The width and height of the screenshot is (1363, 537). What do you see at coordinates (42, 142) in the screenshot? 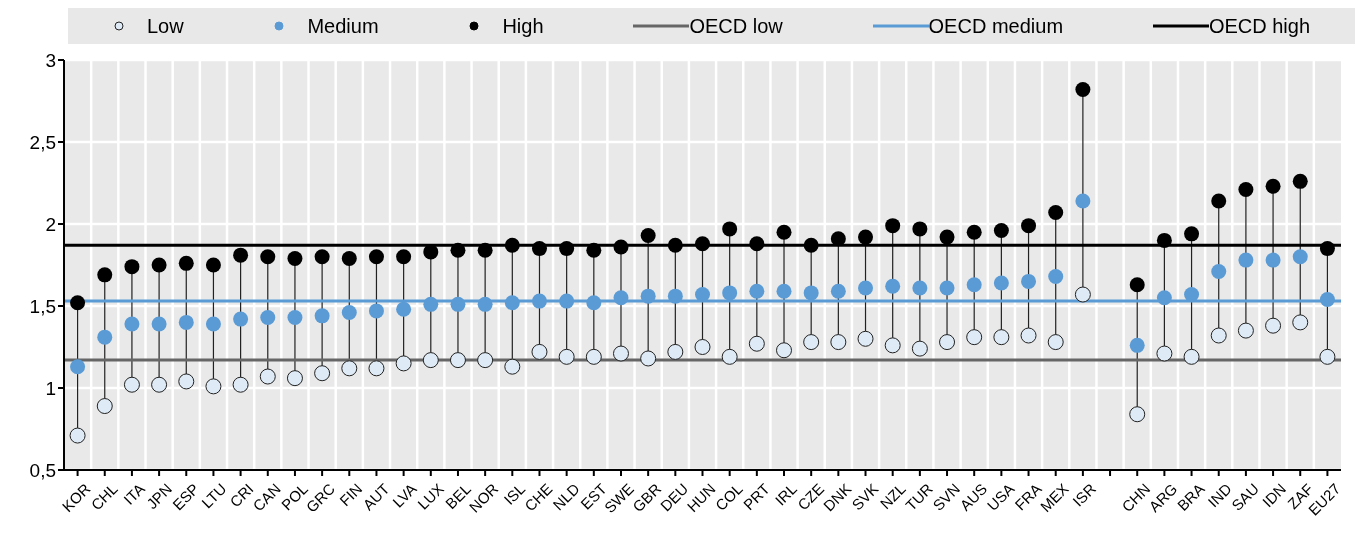
I see `y-tick-label: 2,5` at bounding box center [42, 142].